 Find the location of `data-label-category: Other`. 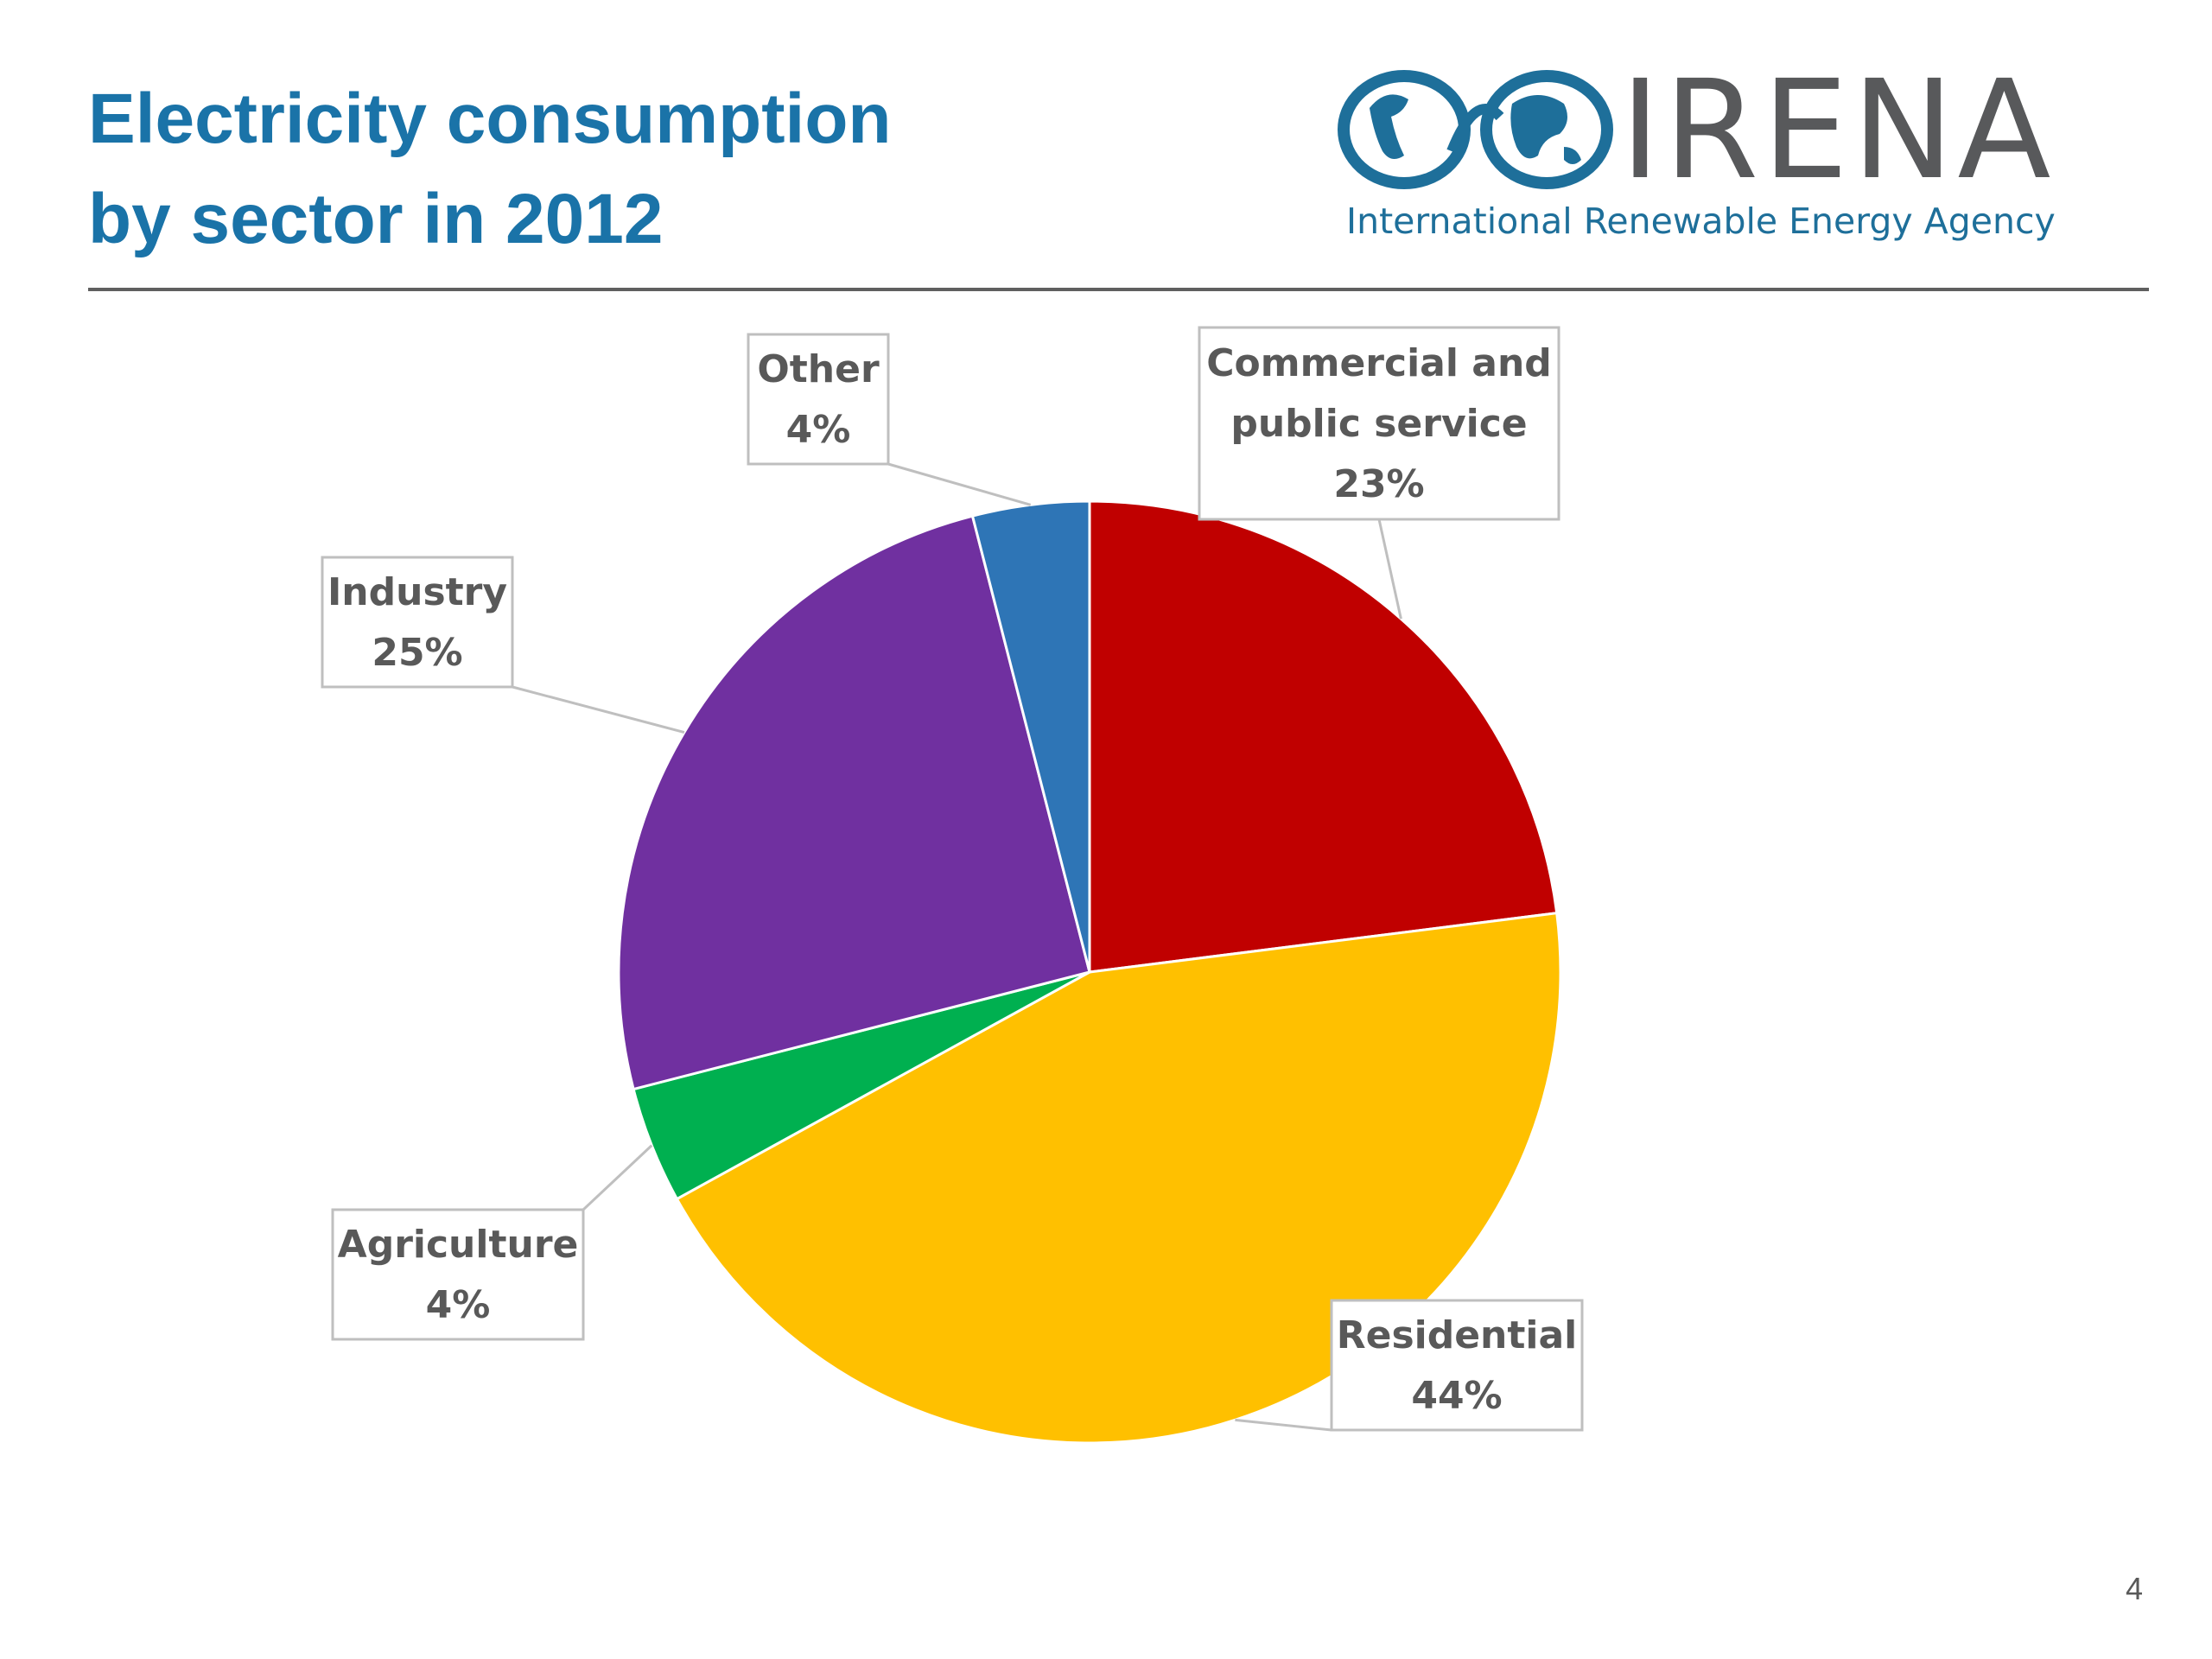

data-label-category: Other is located at coordinates (818, 369).